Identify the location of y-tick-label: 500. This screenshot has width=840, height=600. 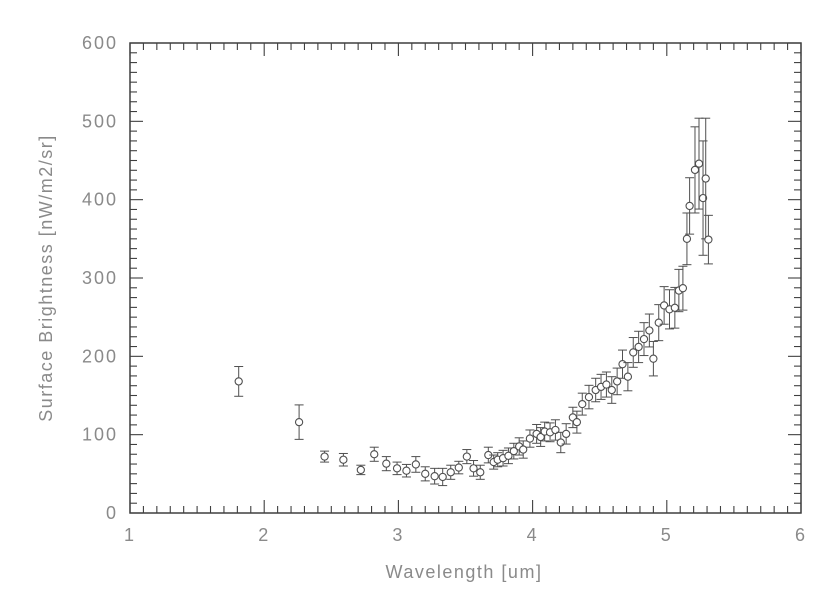
(100, 121).